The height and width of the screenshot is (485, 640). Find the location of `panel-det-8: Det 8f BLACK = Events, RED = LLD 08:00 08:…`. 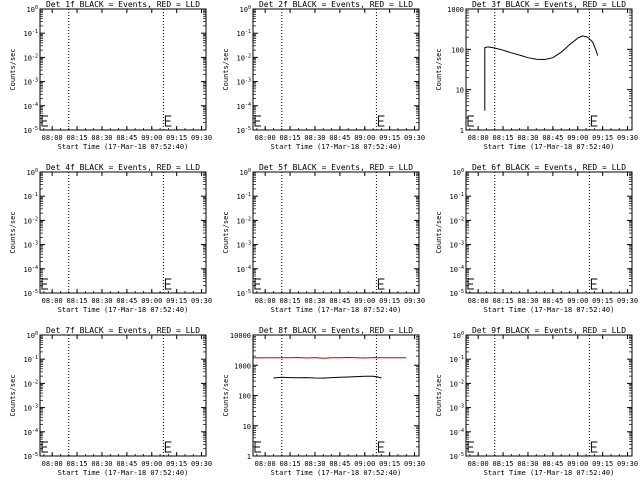

panel-det-8: Det 8f BLACK = Events, RED = LLD 08:00 08:… is located at coordinates (323, 401).